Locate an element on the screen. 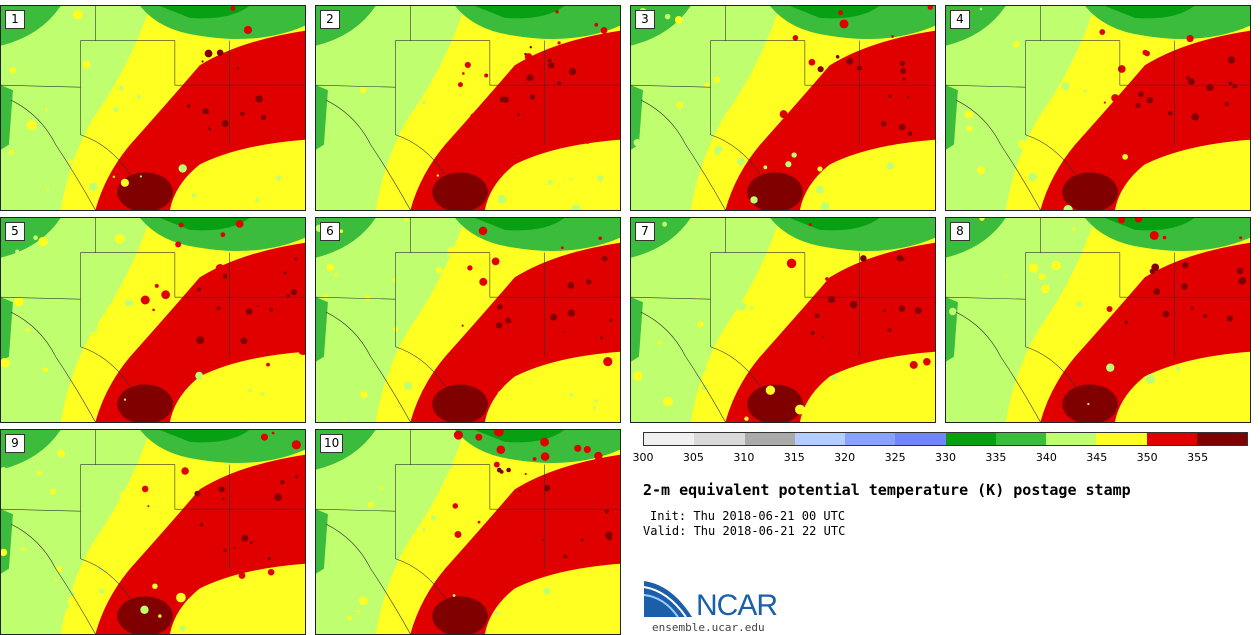  postage-stamp-panel: 5 is located at coordinates (153, 320).